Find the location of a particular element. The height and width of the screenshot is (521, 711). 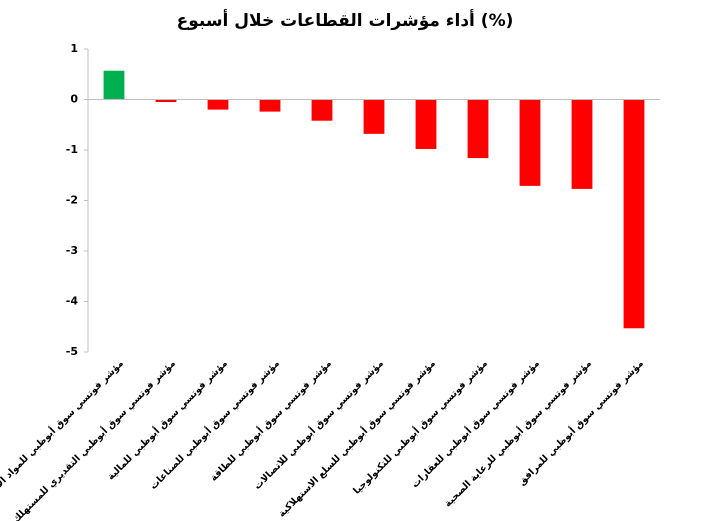

y-tick-label: 0 is located at coordinates (74, 99).